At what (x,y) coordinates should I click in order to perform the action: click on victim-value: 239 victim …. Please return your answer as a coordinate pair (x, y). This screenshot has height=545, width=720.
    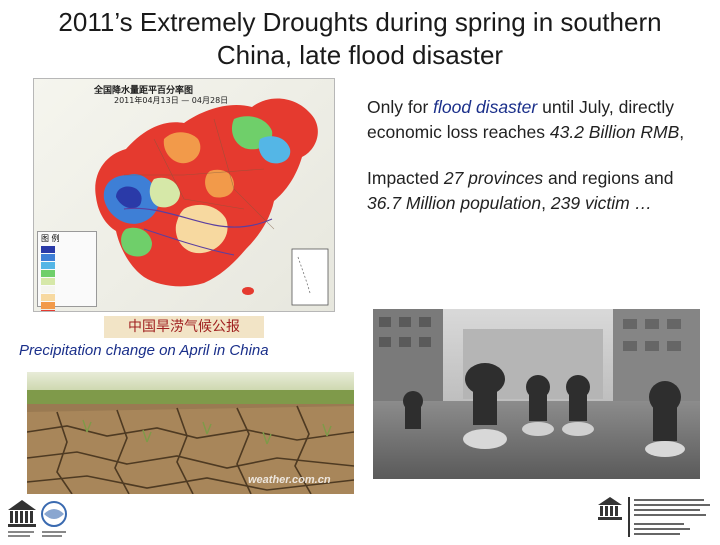
    Looking at the image, I should click on (601, 203).